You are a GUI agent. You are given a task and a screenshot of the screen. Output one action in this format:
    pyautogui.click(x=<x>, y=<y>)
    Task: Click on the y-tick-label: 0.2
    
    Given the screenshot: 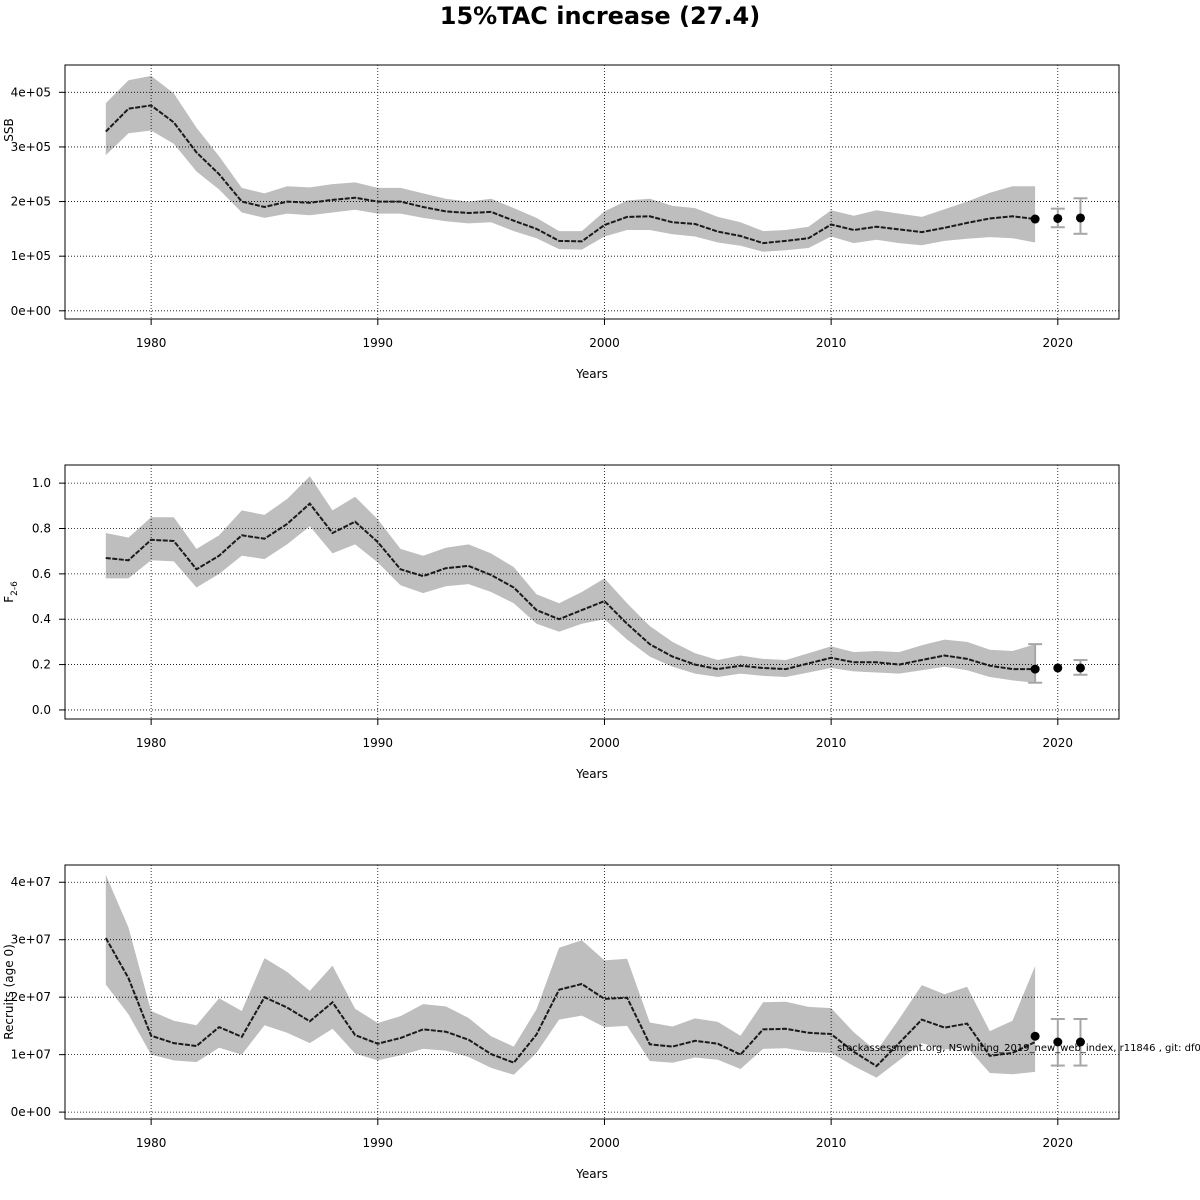 What is the action you would take?
    pyautogui.click(x=41, y=665)
    